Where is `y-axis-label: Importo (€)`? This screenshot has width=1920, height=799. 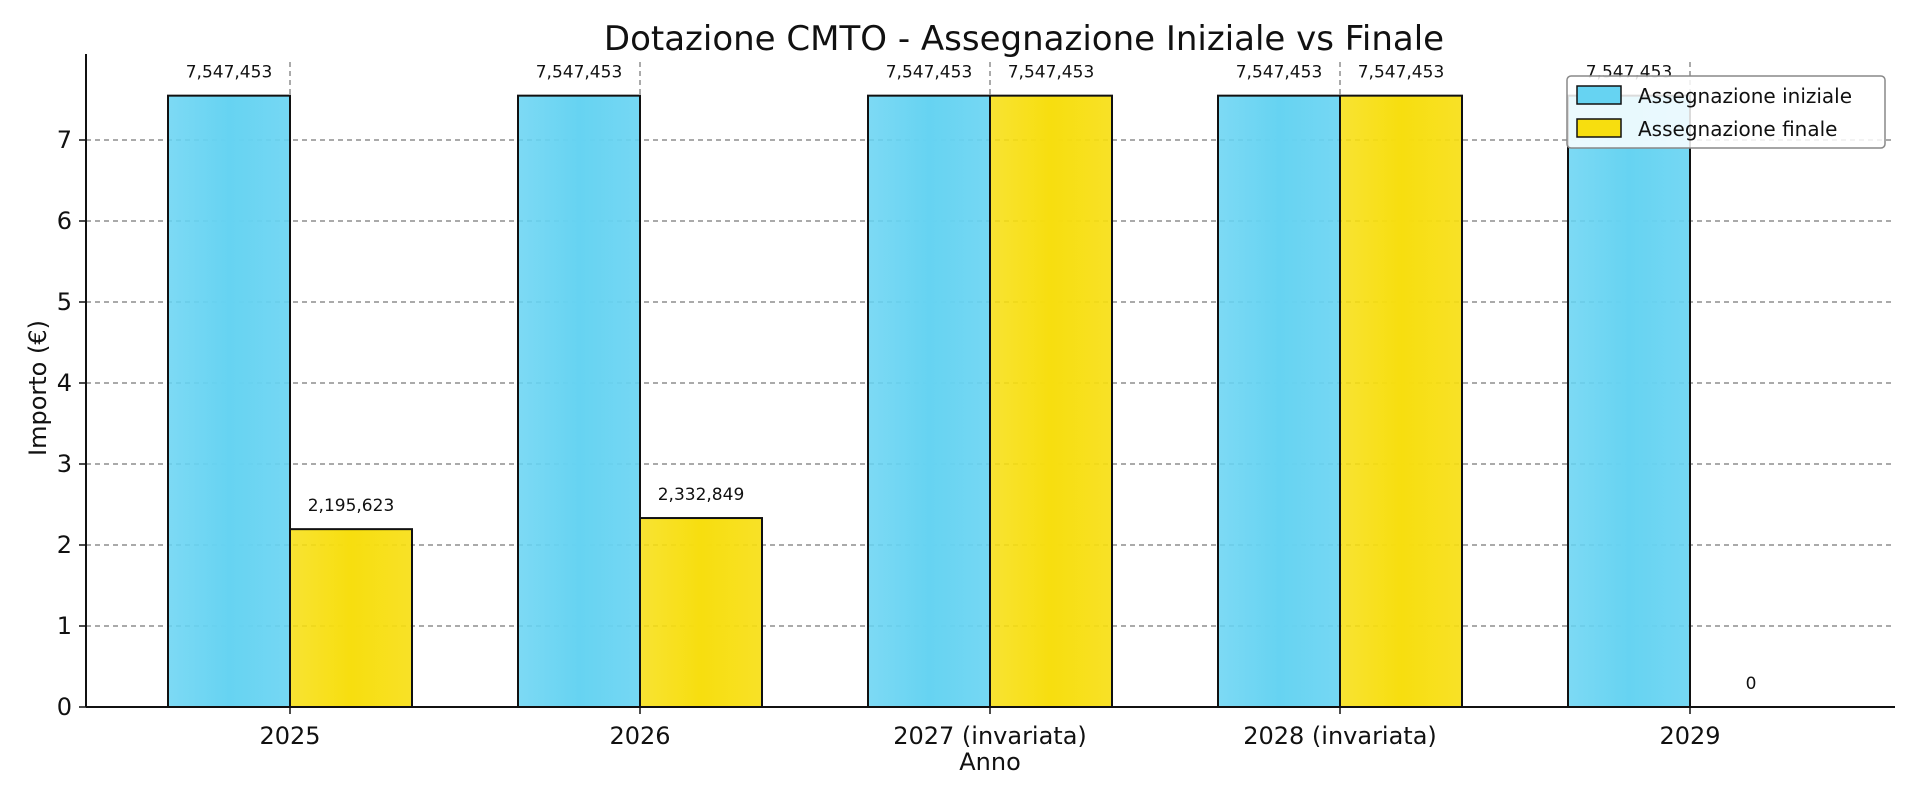 y-axis-label: Importo (€) is located at coordinates (38, 388).